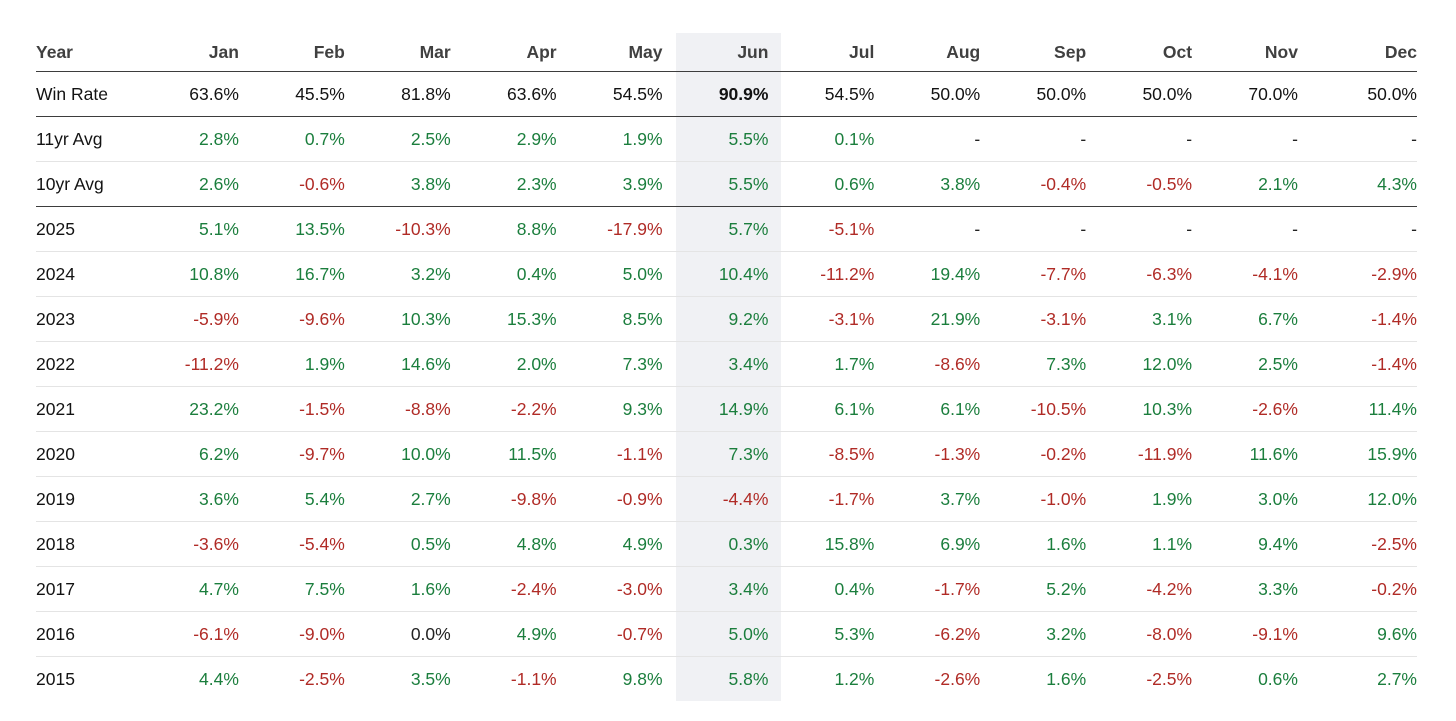  Describe the element at coordinates (622, 94) in the screenshot. I see `value-cell: 54.5%` at that location.